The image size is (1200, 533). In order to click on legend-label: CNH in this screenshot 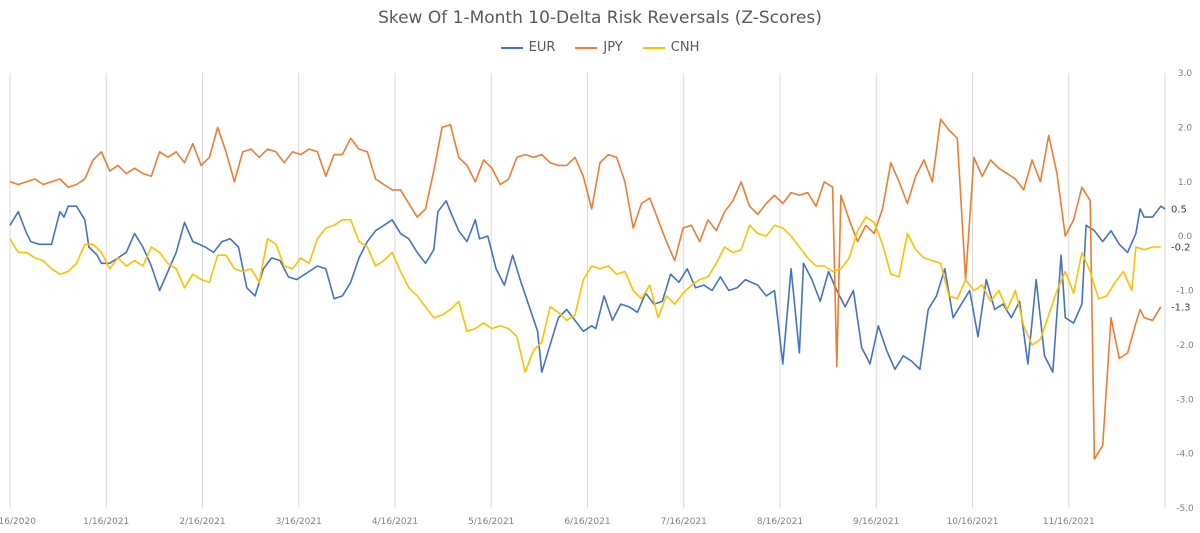, I will do `click(685, 47)`.